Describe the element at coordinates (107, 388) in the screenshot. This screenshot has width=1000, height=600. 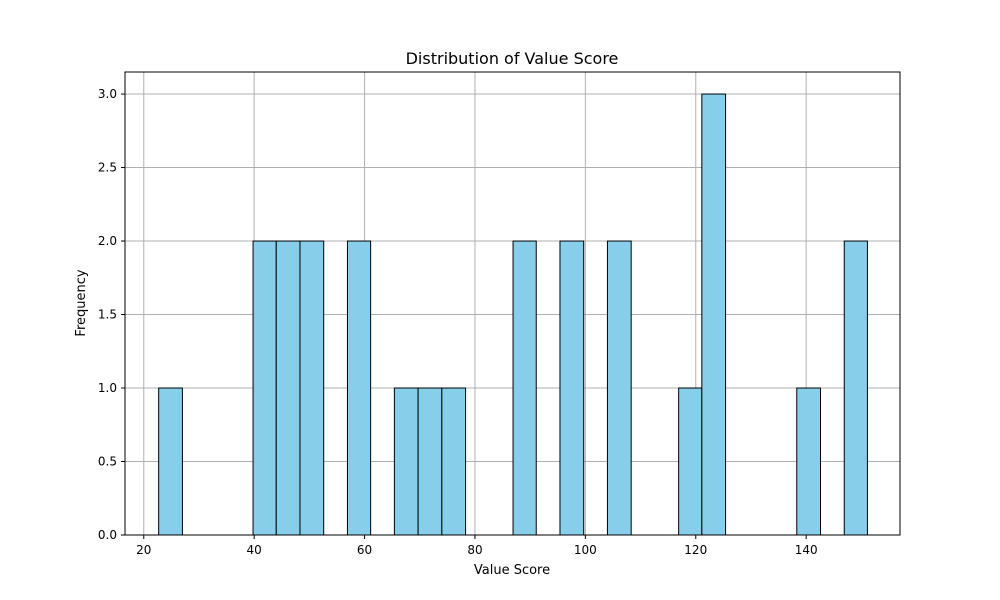
I see `y-tick-label: 1.0` at that location.